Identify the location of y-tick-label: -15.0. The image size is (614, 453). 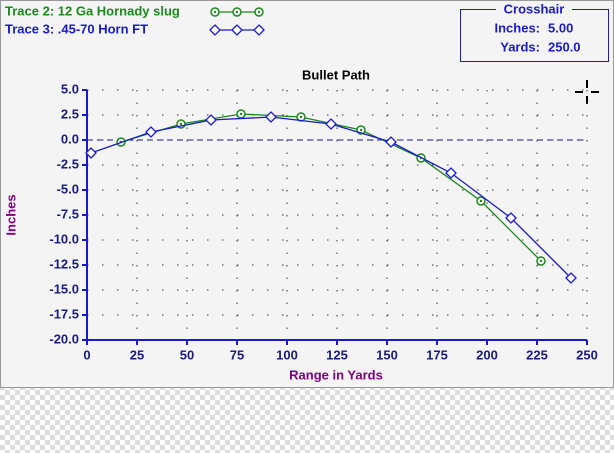
(64, 288).